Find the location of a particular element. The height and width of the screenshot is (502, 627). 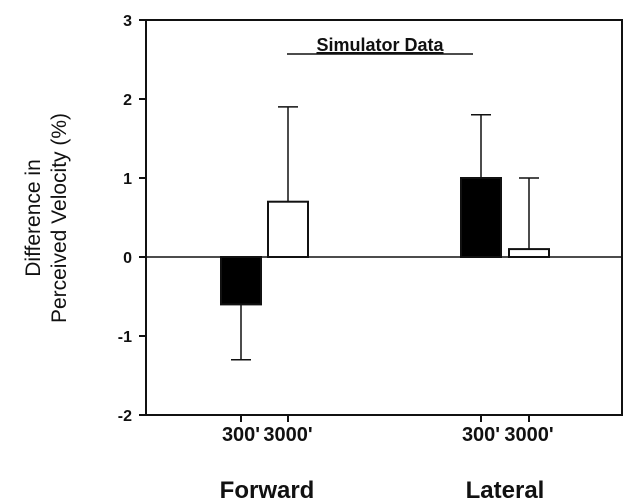

y-tick-label: -1 is located at coordinates (125, 337).